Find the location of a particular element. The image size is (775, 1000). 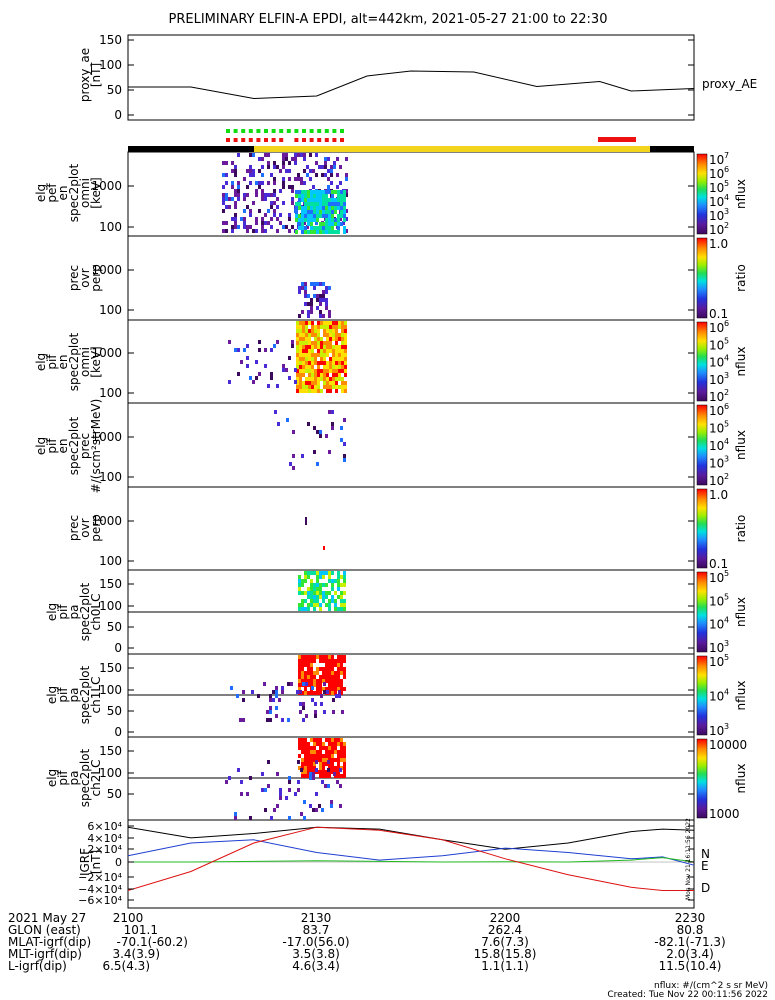

ylabel-p6-0: elg is located at coordinates (52, 612).